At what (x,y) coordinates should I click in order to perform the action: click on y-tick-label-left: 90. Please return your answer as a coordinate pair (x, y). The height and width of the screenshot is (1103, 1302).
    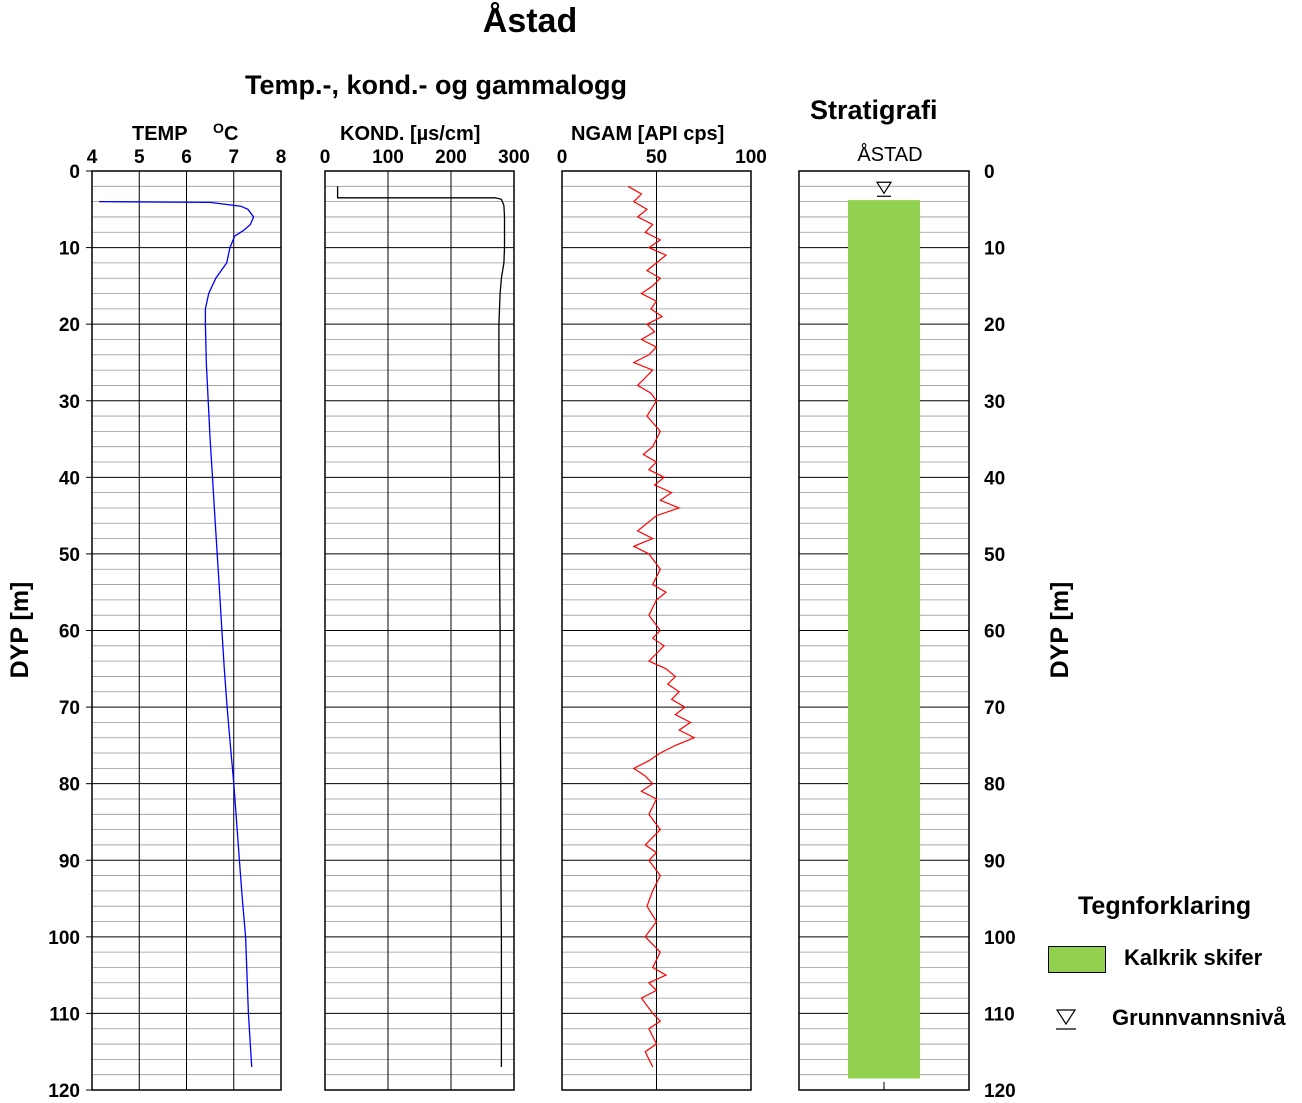
    Looking at the image, I should click on (69, 861).